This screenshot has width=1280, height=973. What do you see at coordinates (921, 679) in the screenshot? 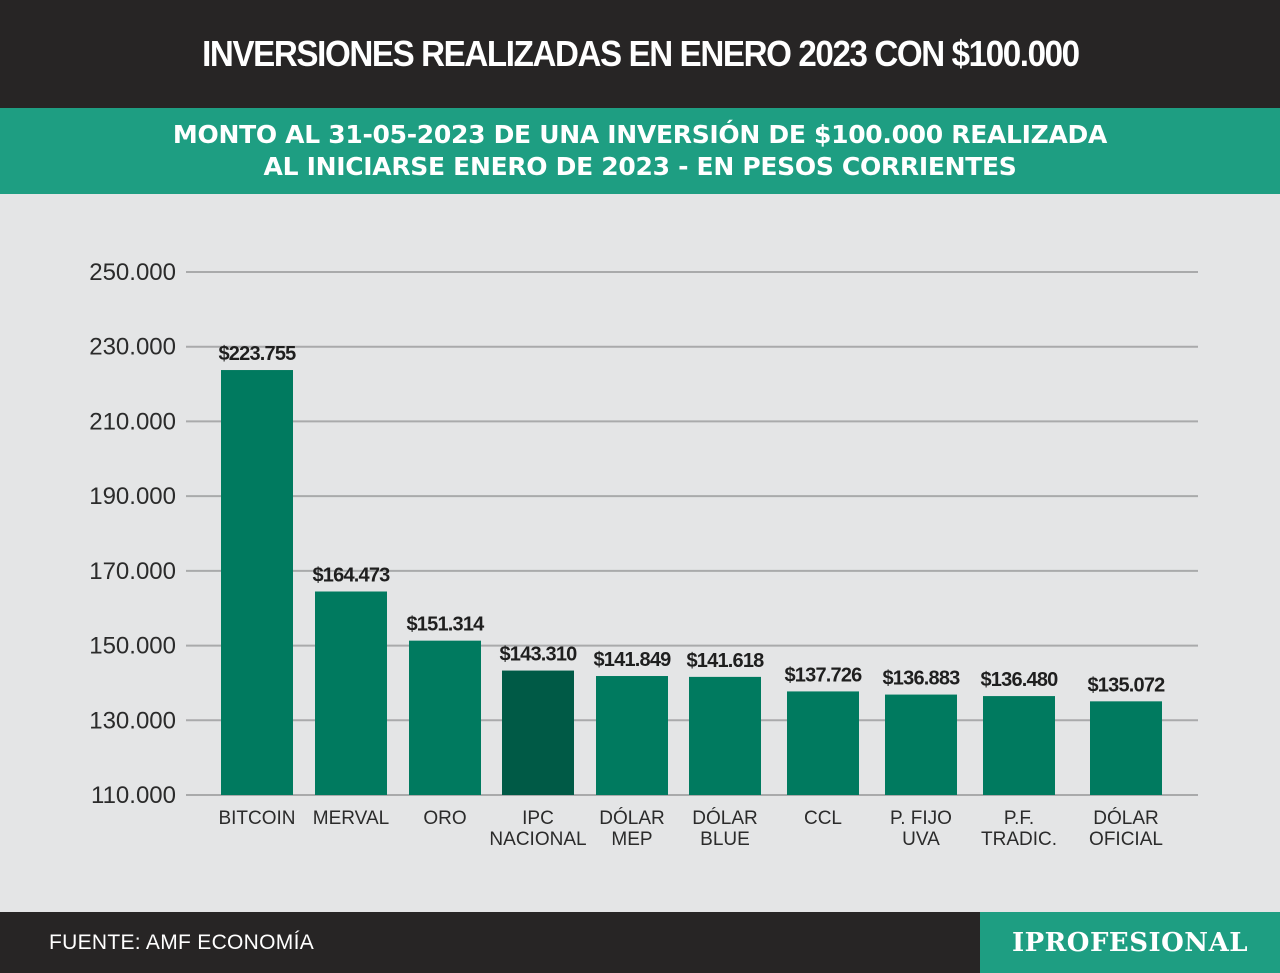
I see `data-label: $136.883` at bounding box center [921, 679].